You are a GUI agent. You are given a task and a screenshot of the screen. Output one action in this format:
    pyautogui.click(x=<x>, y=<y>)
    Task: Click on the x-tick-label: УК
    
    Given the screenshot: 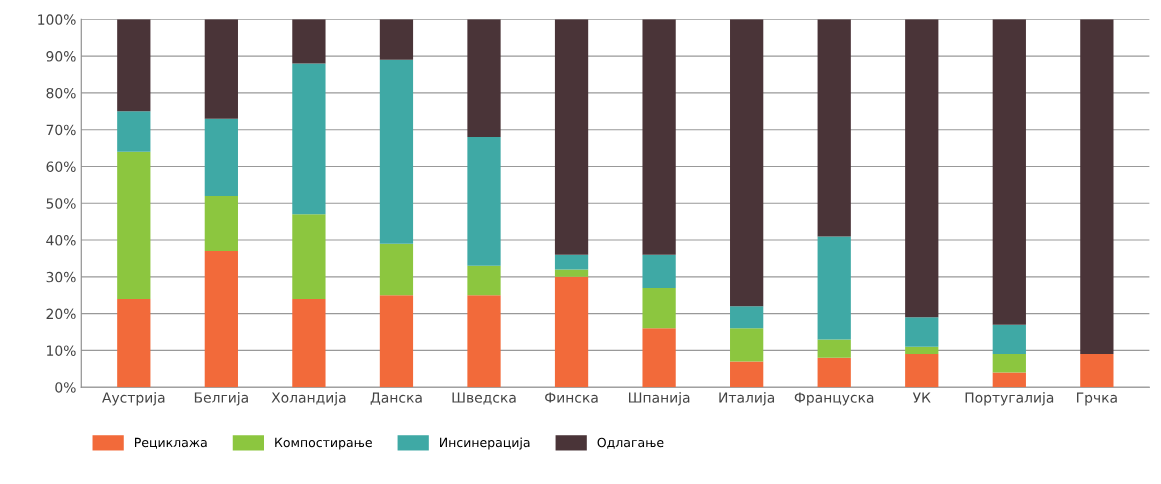 What is the action you would take?
    pyautogui.click(x=921, y=397)
    